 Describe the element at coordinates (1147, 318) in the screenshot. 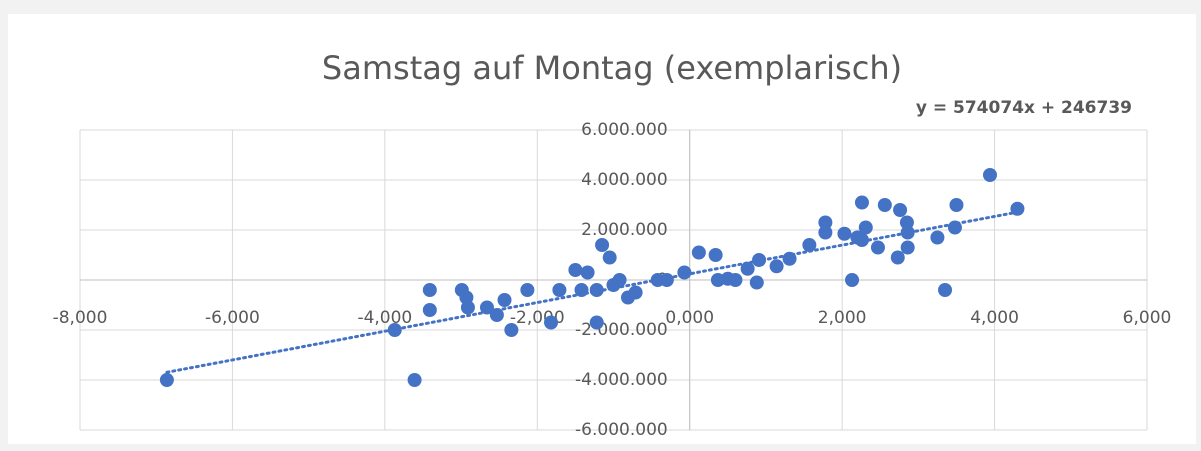

I see `x-tick-label: 6,000` at that location.